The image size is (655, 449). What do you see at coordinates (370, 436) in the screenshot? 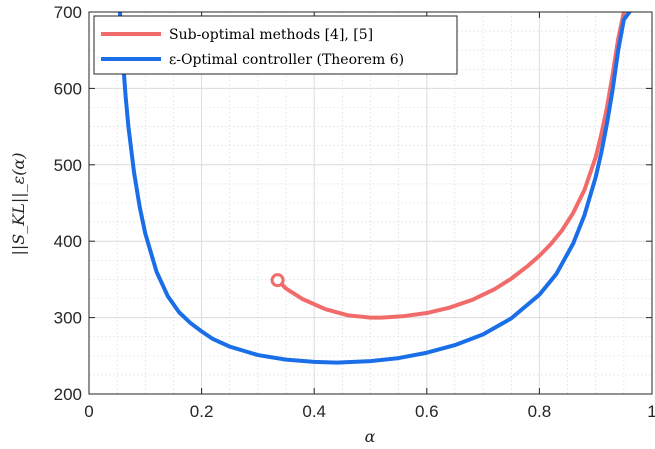
I see `x-axis-label: α` at bounding box center [370, 436].